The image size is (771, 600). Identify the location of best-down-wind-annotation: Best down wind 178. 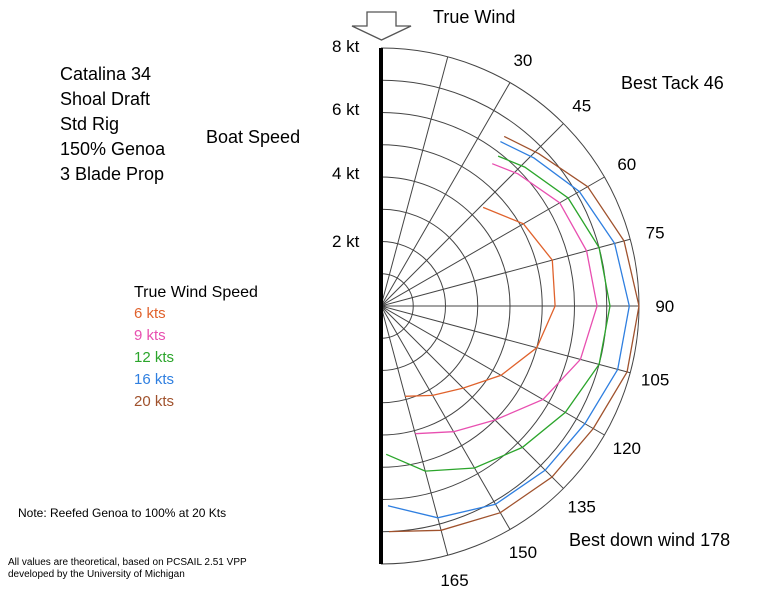
(650, 540).